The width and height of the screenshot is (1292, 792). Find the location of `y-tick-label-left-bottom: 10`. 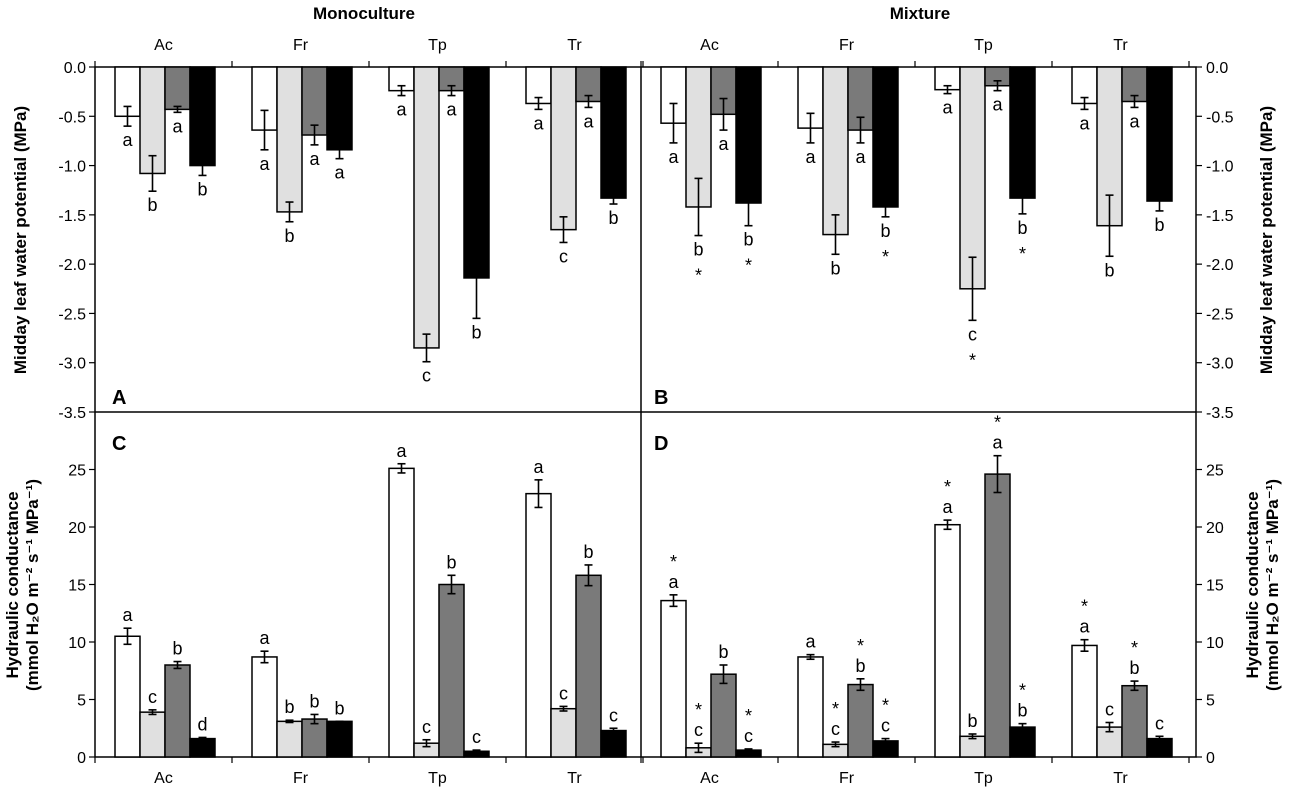

y-tick-label-left-bottom: 10 is located at coordinates (77, 643).